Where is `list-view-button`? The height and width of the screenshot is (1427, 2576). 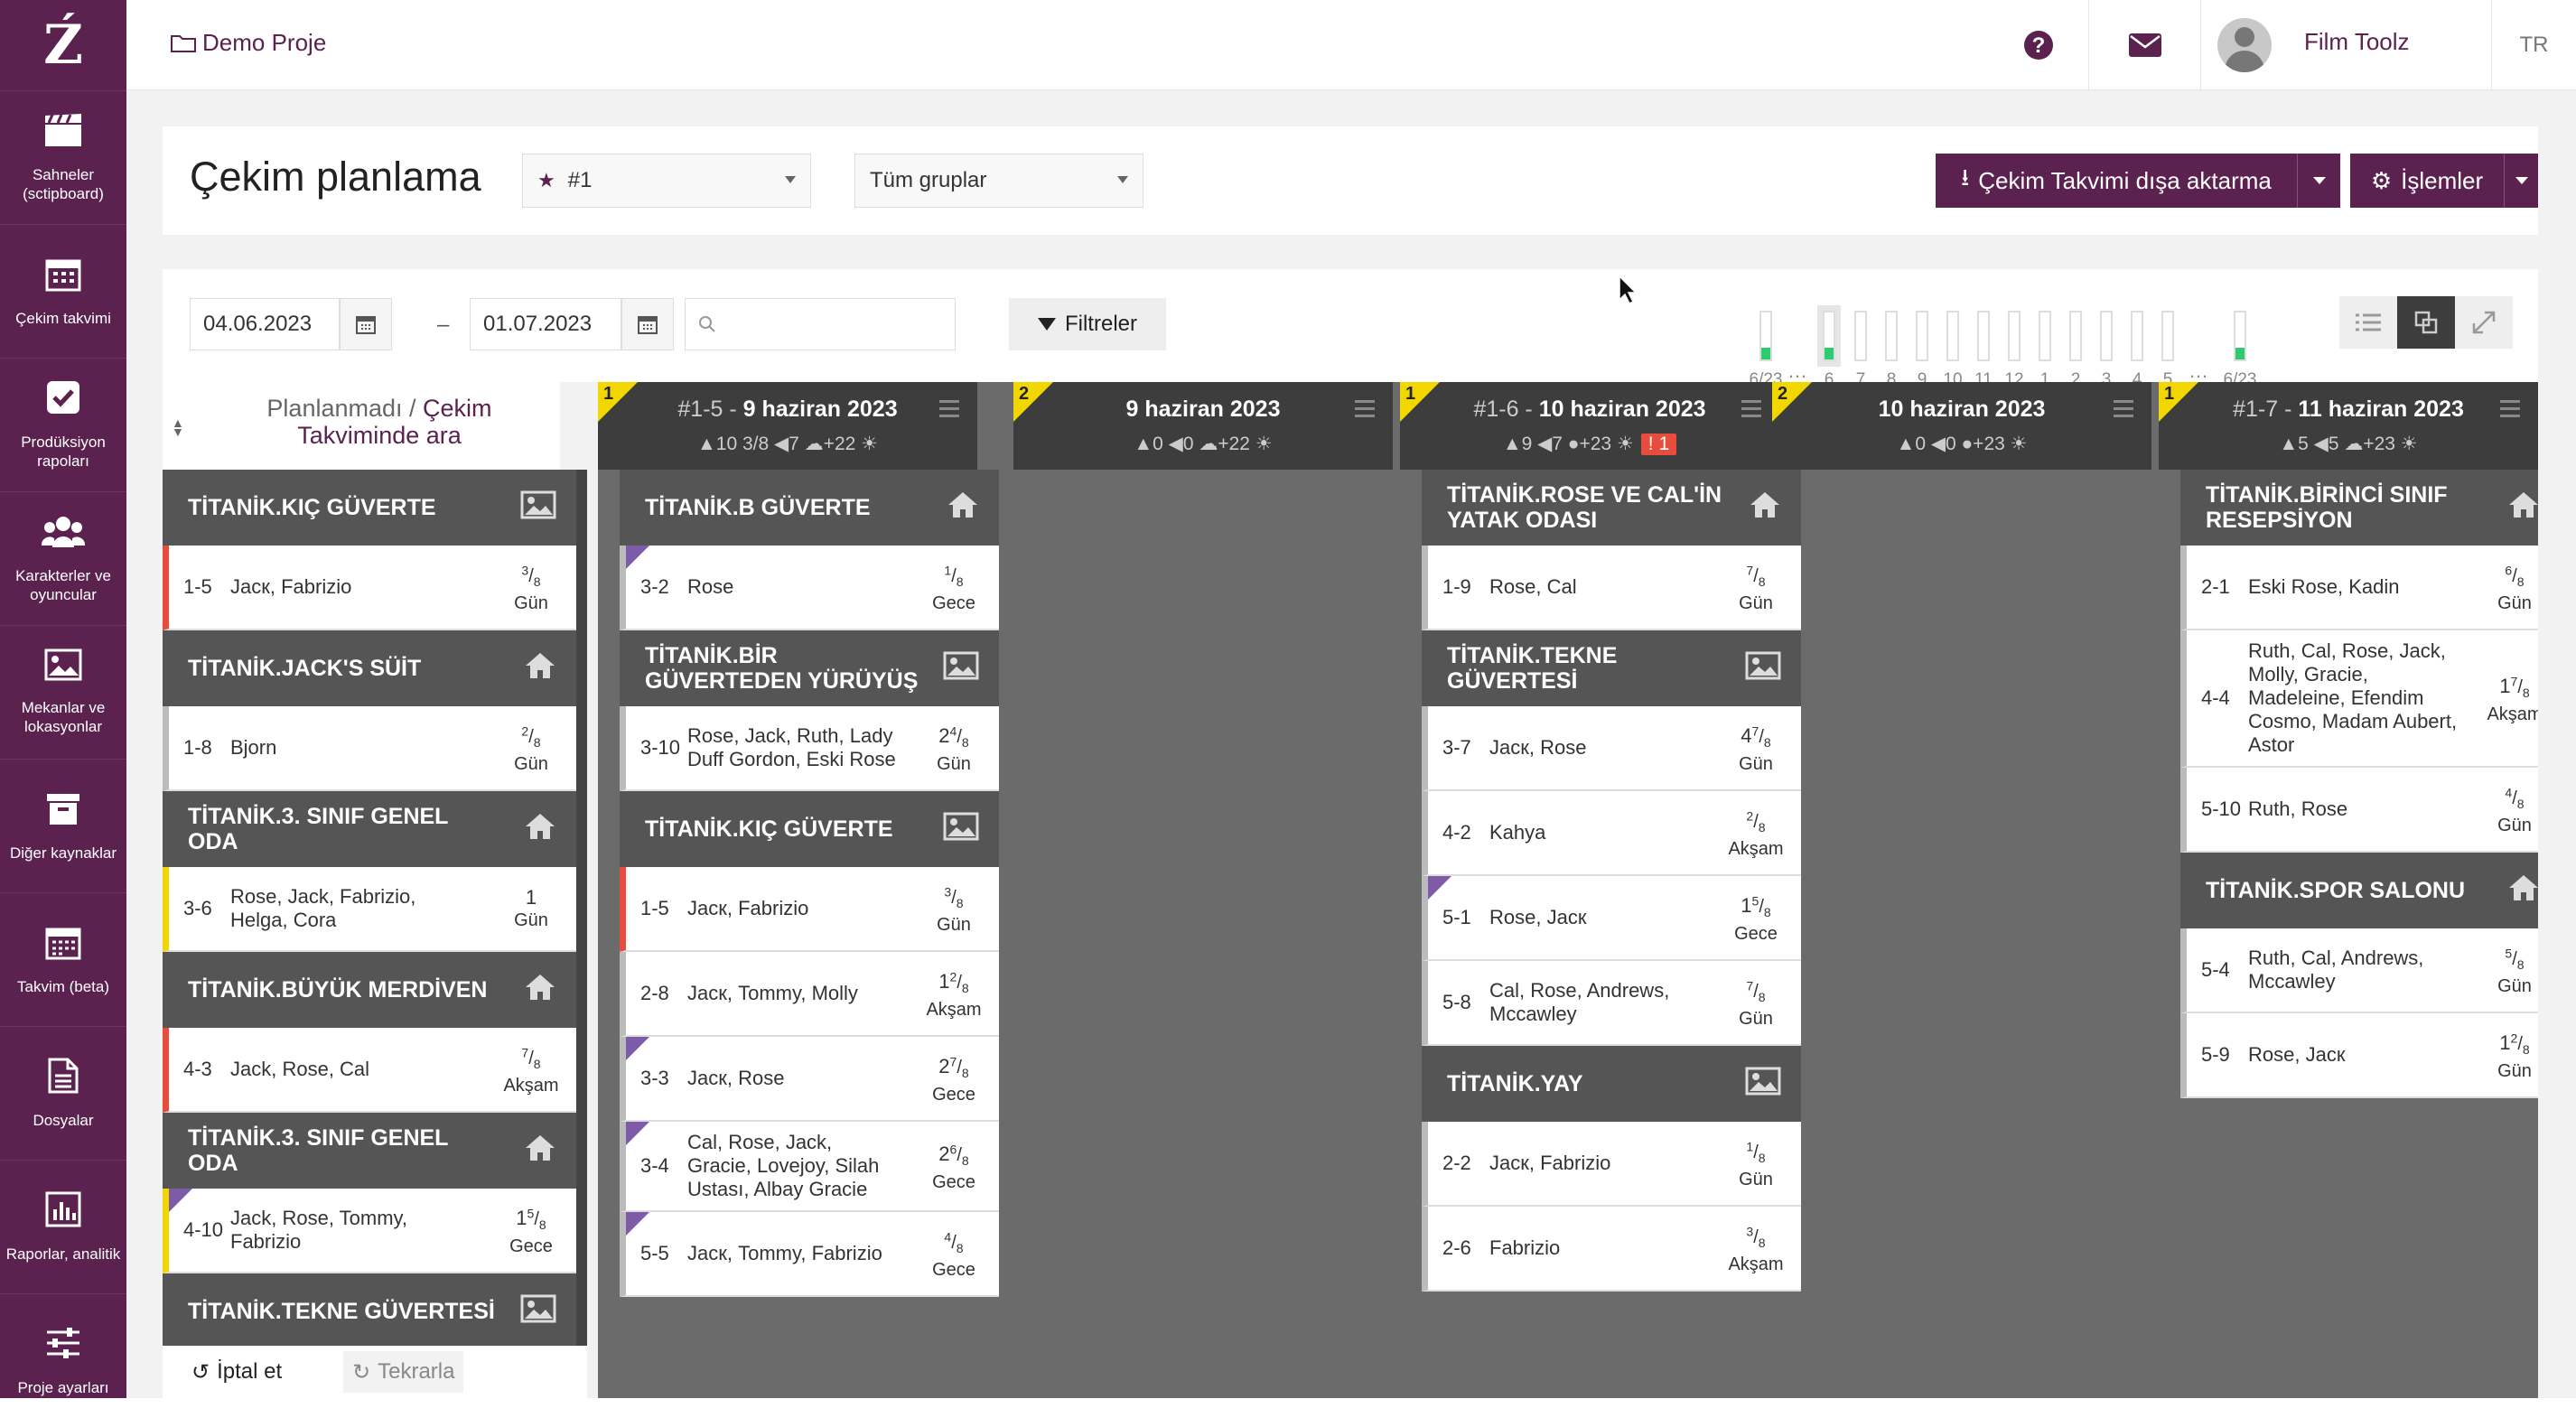 list-view-button is located at coordinates (2368, 322).